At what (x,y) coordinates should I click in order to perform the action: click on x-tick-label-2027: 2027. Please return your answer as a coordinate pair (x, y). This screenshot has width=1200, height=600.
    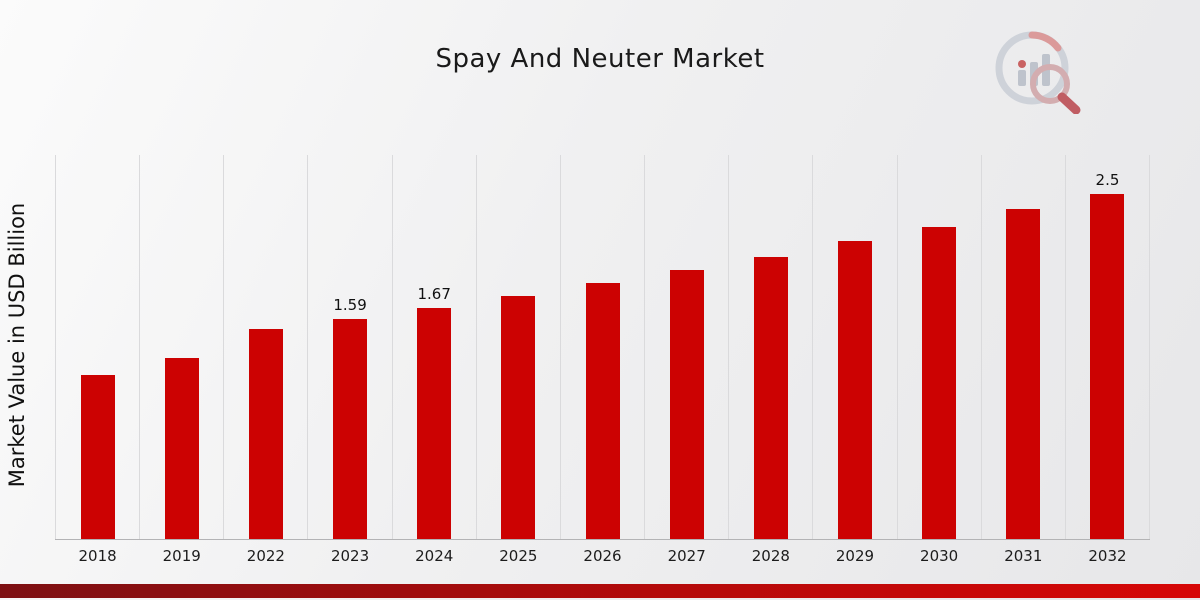
    Looking at the image, I should click on (686, 556).